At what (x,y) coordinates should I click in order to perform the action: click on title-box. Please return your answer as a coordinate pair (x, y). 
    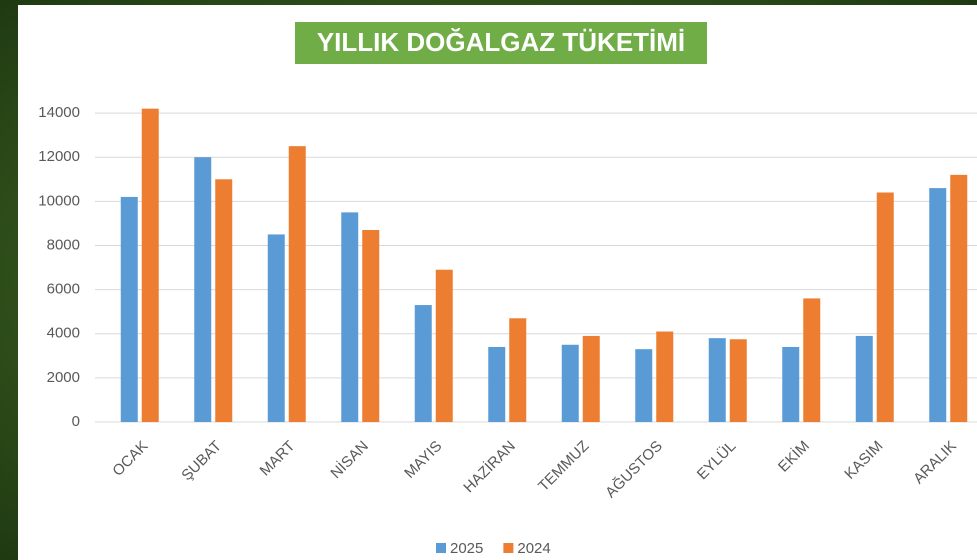
    Looking at the image, I should click on (501, 43).